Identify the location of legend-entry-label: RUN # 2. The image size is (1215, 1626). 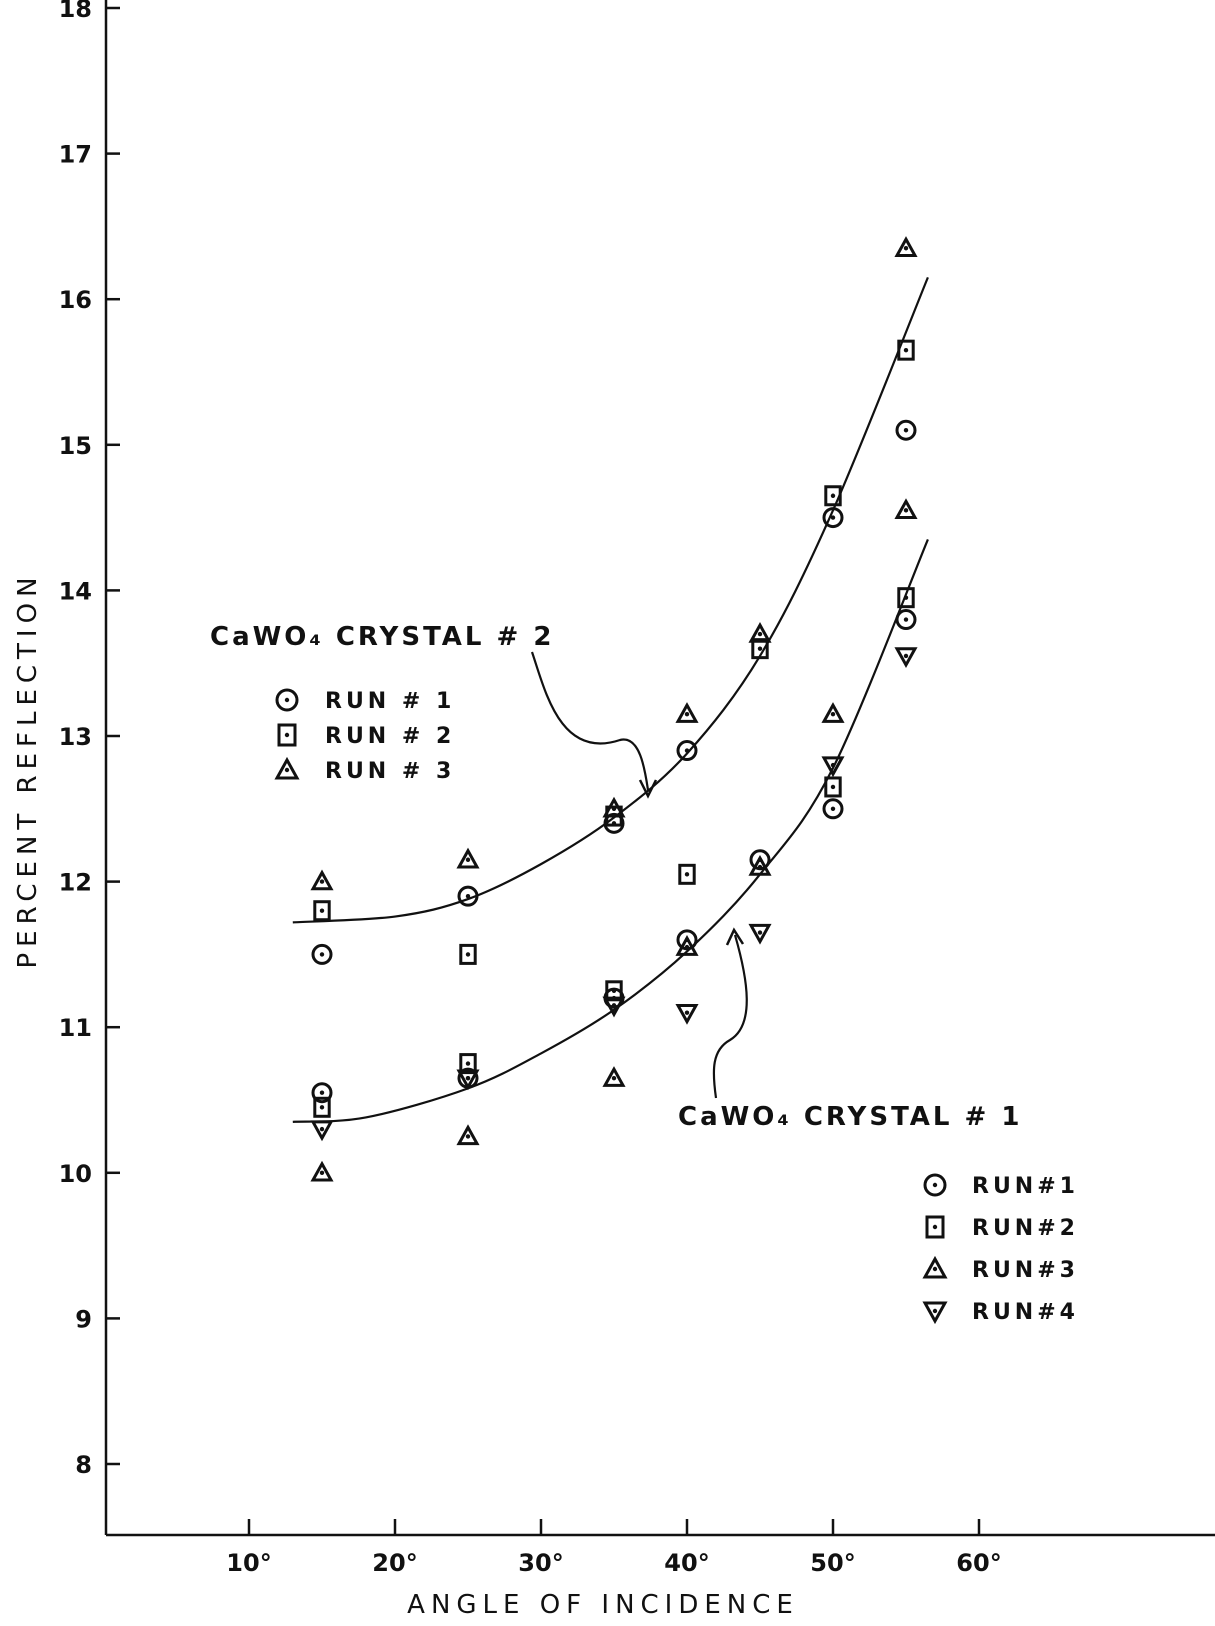
(390, 736).